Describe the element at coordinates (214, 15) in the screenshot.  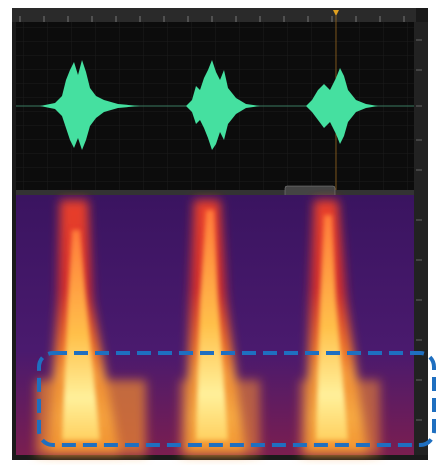
I see `time-ruler` at that location.